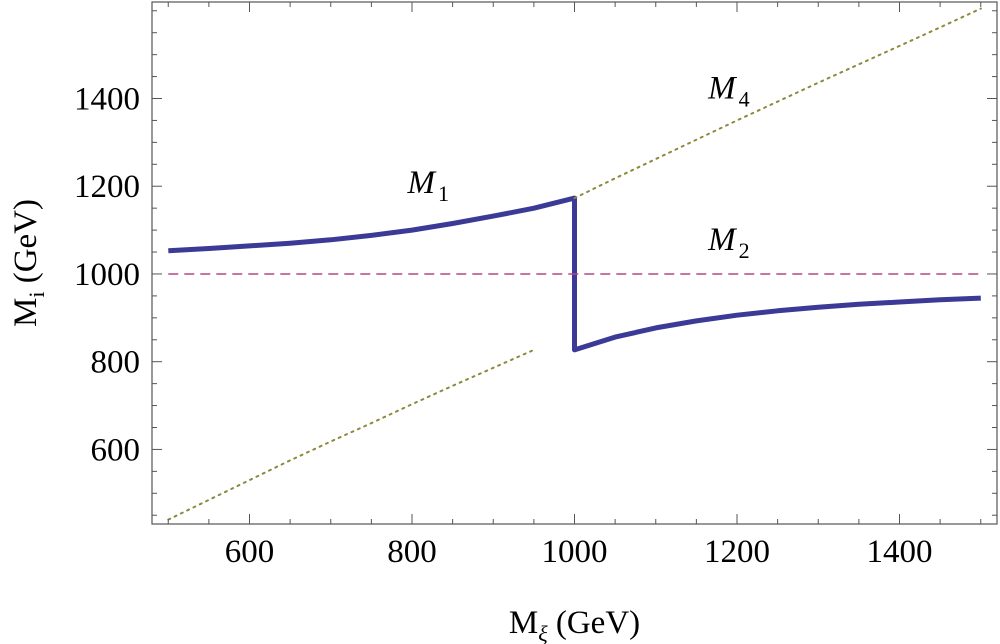 The image size is (1000, 644). Describe the element at coordinates (107, 100) in the screenshot. I see `y-tick-label: 1400` at that location.